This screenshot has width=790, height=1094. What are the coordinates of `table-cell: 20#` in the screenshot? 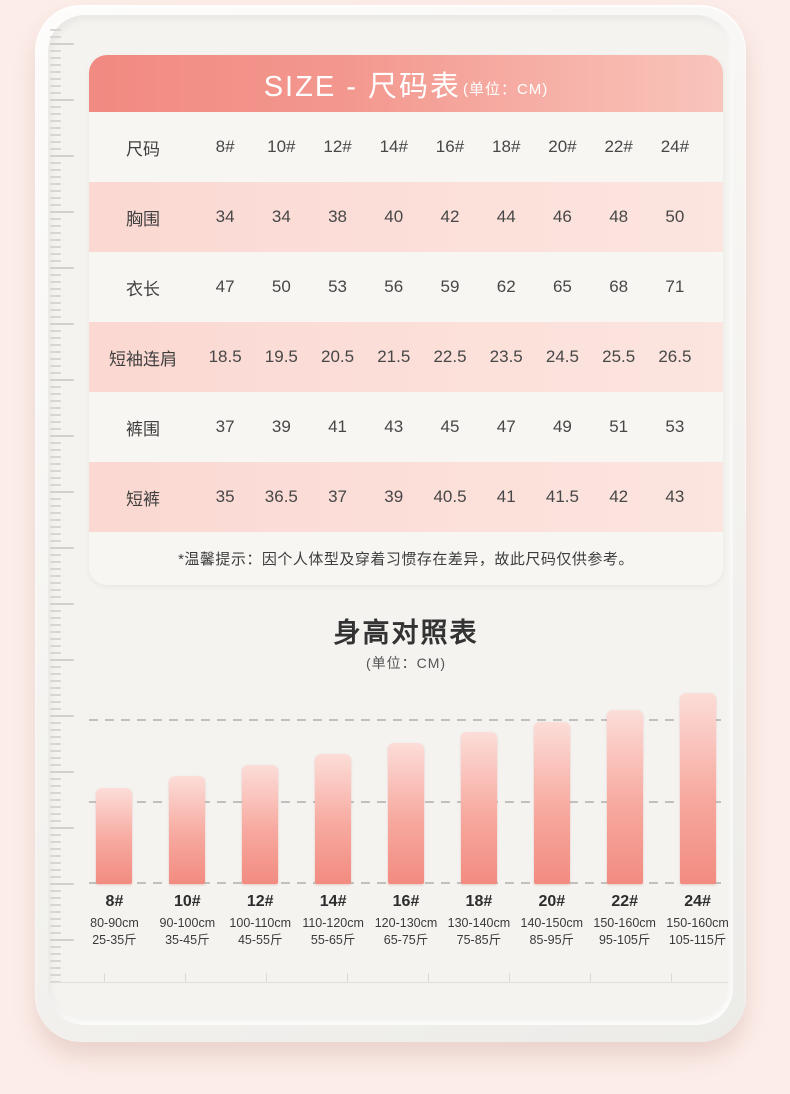 It's located at (562, 146).